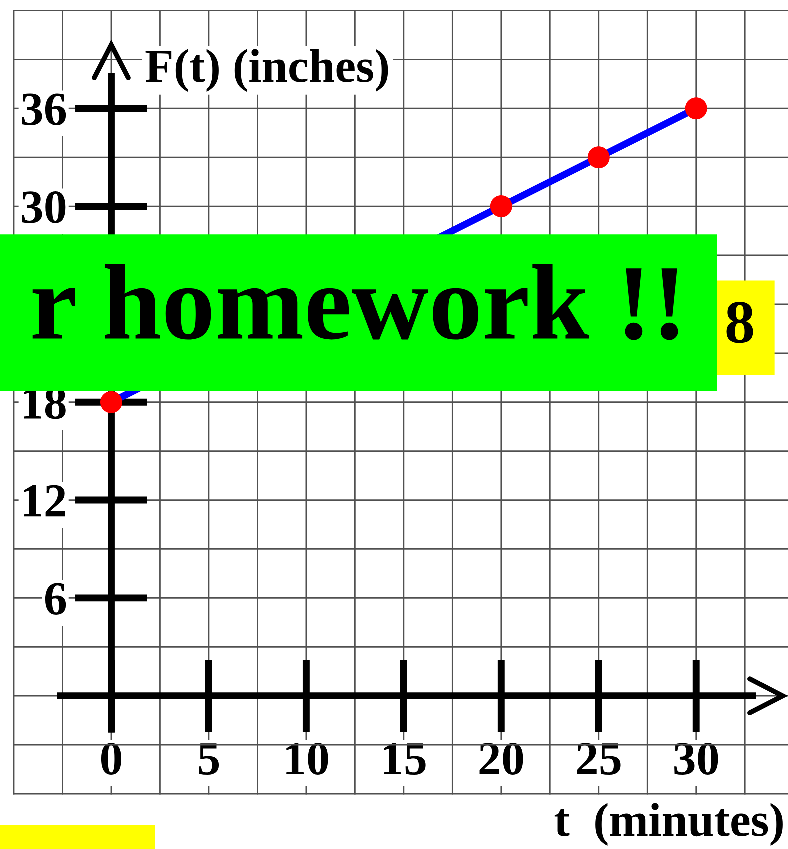 The height and width of the screenshot is (849, 788). I want to click on y-tick-label: 12, so click(45, 501).